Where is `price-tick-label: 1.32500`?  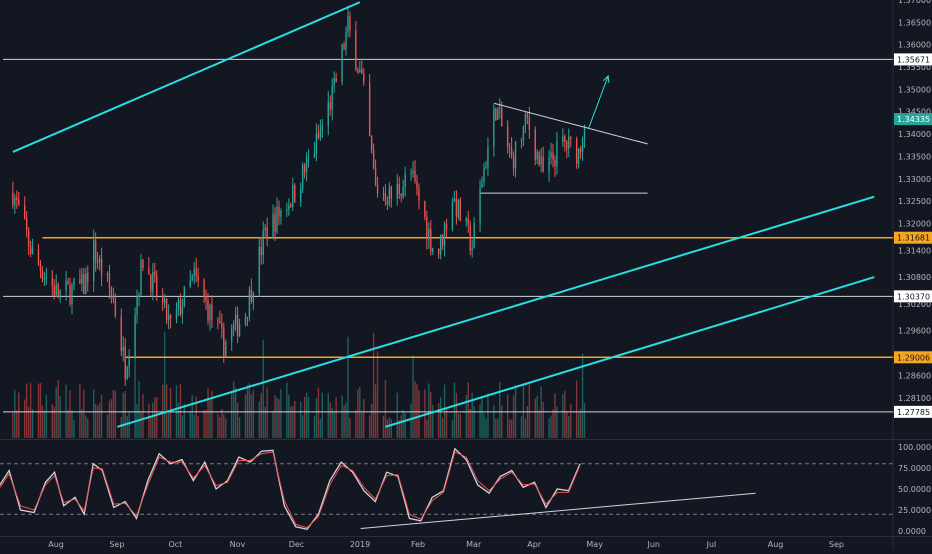 price-tick-label: 1.32500 is located at coordinates (914, 201).